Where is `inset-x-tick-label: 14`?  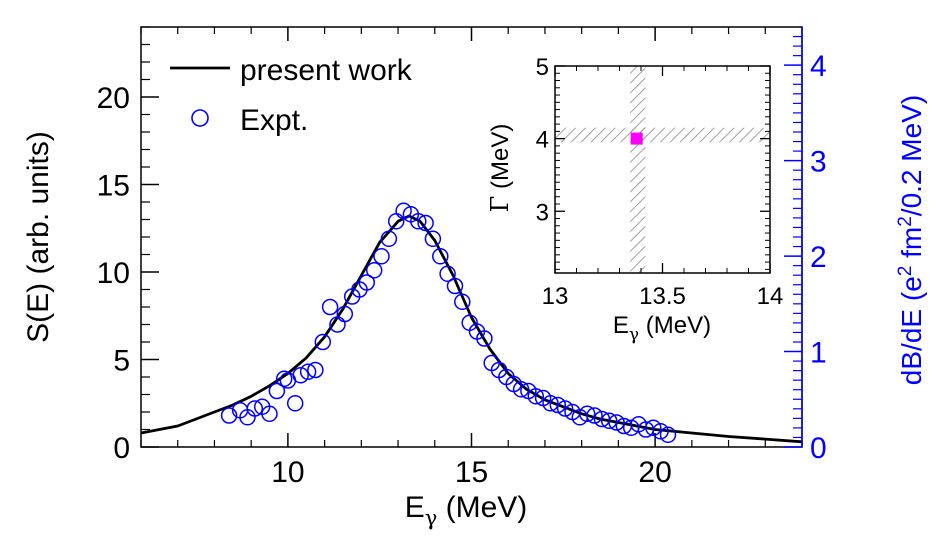 inset-x-tick-label: 14 is located at coordinates (770, 296).